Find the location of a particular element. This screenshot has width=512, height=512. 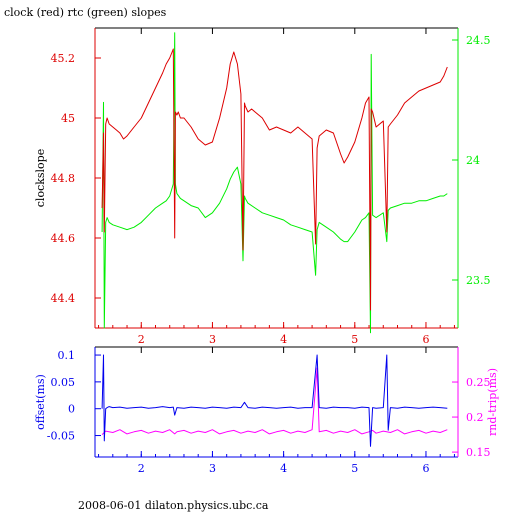

y-tick-label-left: 45.2 is located at coordinates (63, 58).